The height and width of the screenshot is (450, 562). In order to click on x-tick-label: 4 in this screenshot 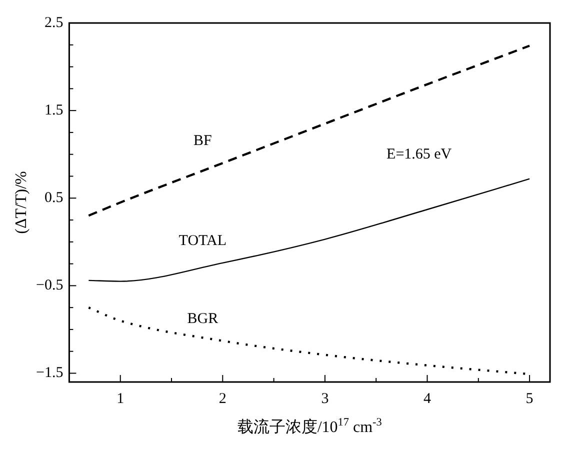, I will do `click(427, 398)`.